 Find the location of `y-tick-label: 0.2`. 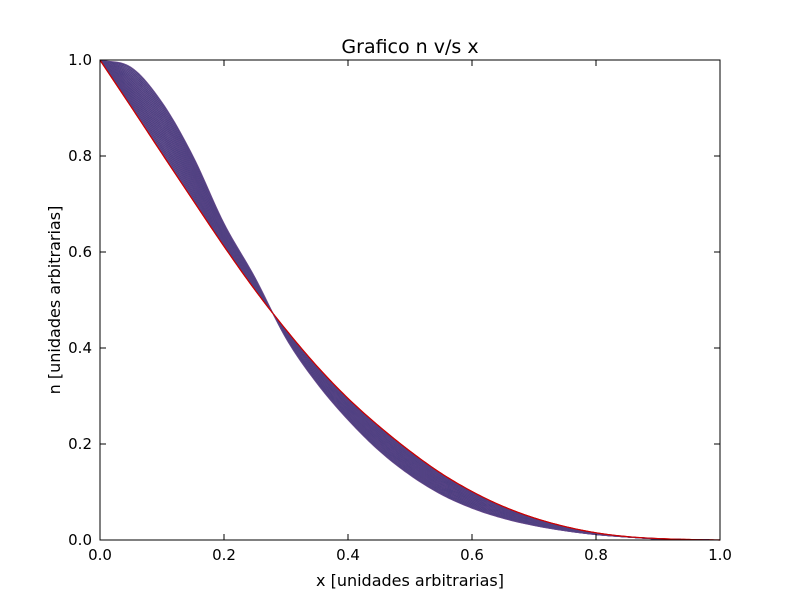

y-tick-label: 0.2 is located at coordinates (80, 444).